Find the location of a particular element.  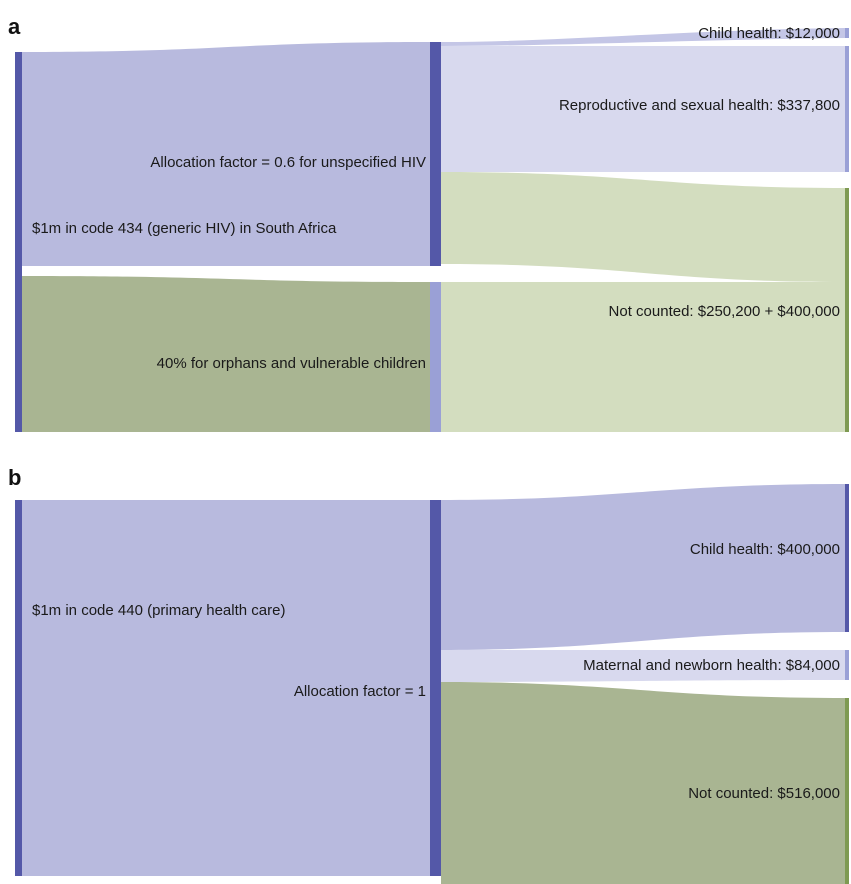

label-b-not-counted: Not counted: $516,000 is located at coordinates (764, 793).